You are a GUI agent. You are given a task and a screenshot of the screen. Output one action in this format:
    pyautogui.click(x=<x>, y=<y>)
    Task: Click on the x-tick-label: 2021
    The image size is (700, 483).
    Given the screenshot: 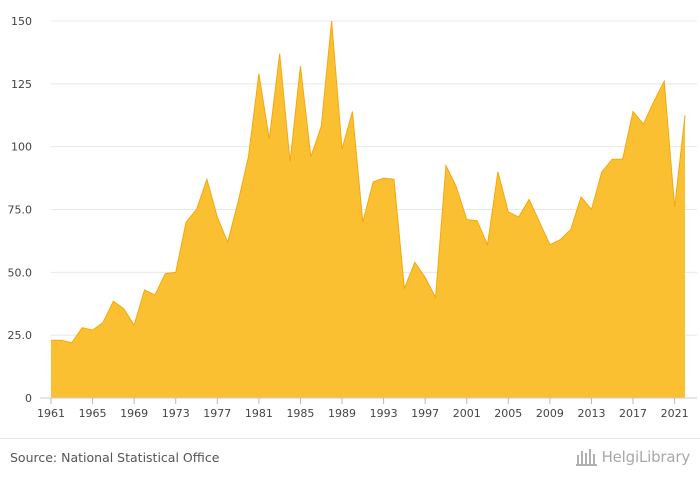 What is the action you would take?
    pyautogui.click(x=675, y=413)
    